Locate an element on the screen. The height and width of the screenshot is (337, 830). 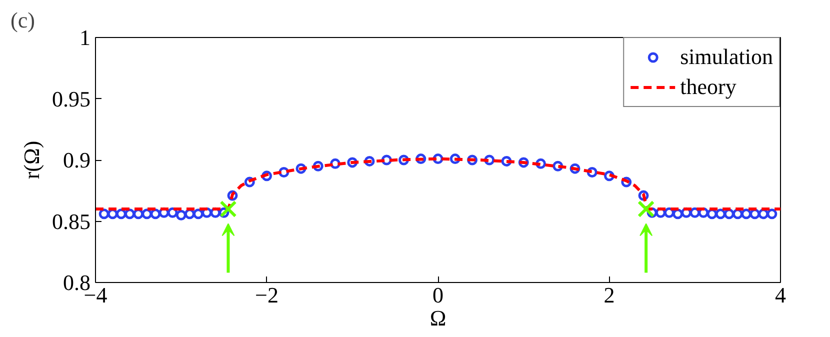
y-tick-label: 0.9 is located at coordinates (76, 160).